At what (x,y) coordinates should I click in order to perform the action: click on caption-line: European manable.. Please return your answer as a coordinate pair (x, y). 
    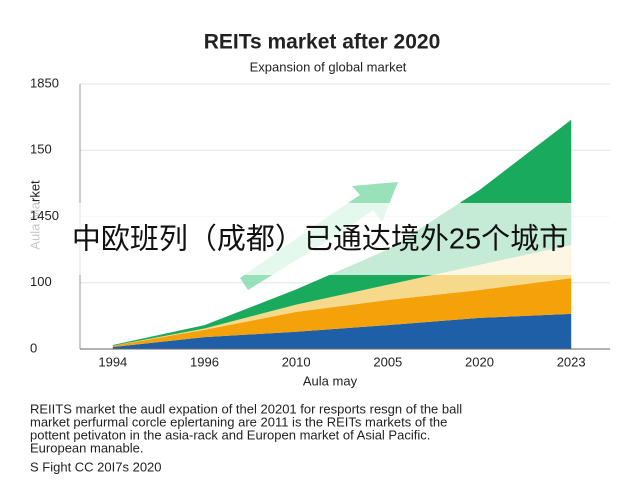
    Looking at the image, I should click on (86, 447).